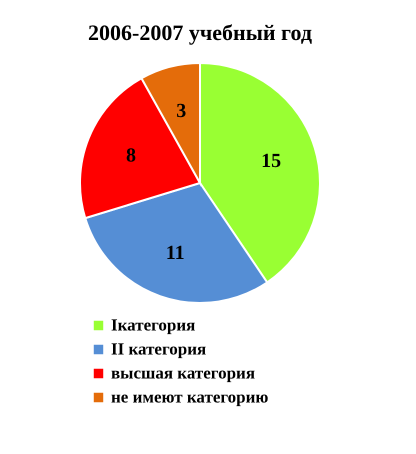 This screenshot has height=454, width=416. What do you see at coordinates (271, 161) in the screenshot?
I see `data-label: 15` at bounding box center [271, 161].